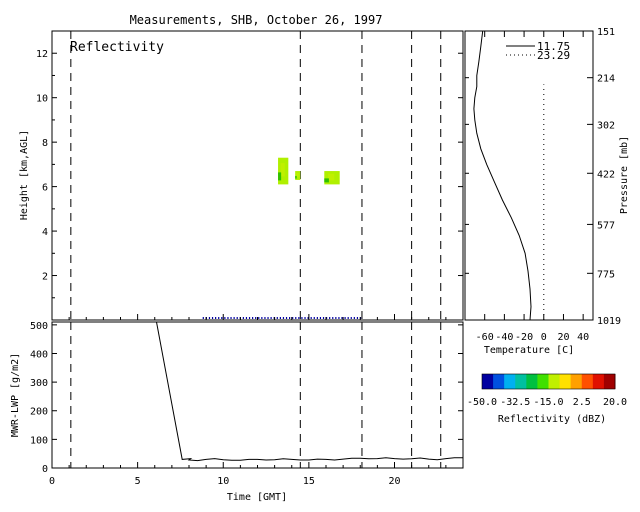 The height and width of the screenshot is (512, 640). What do you see at coordinates (39, 383) in the screenshot?
I see `lwp-tick-label: 300` at bounding box center [39, 383].